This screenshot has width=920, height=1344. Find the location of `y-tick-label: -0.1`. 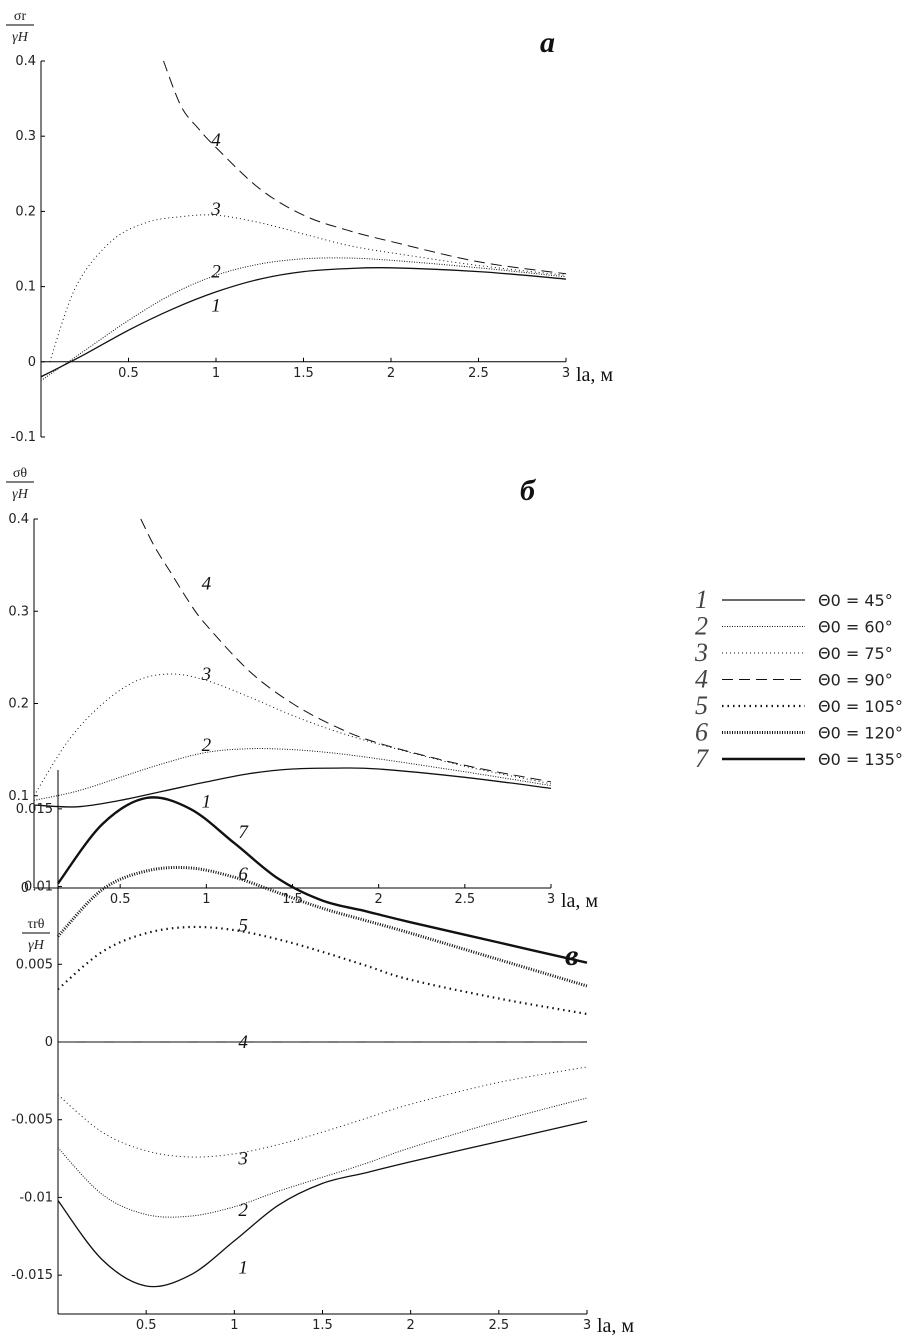

y-tick-label: -0.1 is located at coordinates (23, 437).